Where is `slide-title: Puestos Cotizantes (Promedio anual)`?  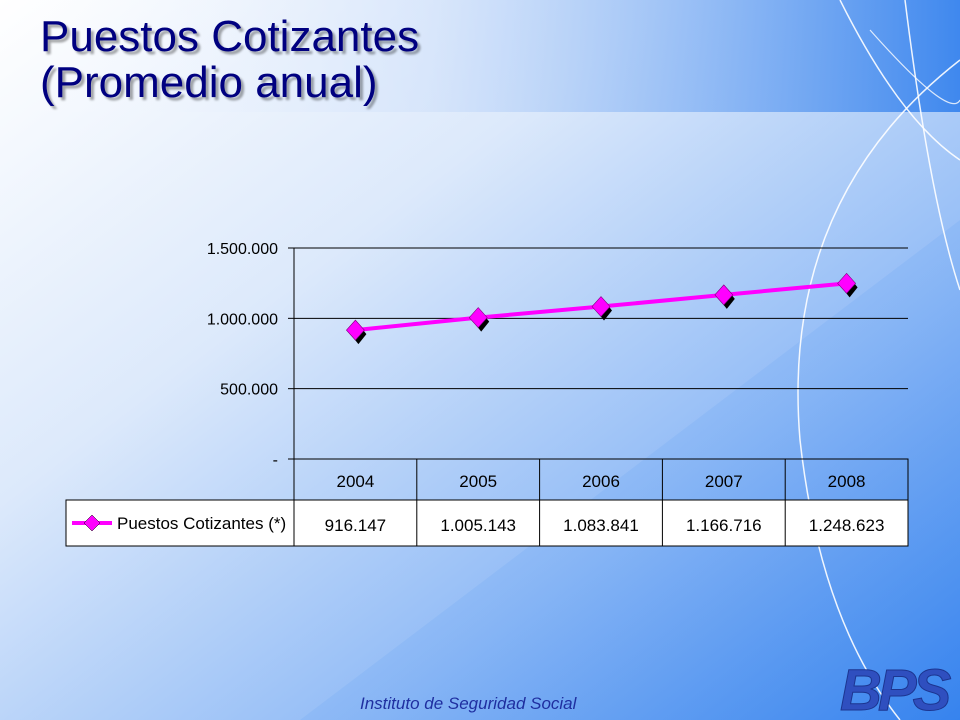 slide-title: Puestos Cotizantes (Promedio anual) is located at coordinates (229, 60).